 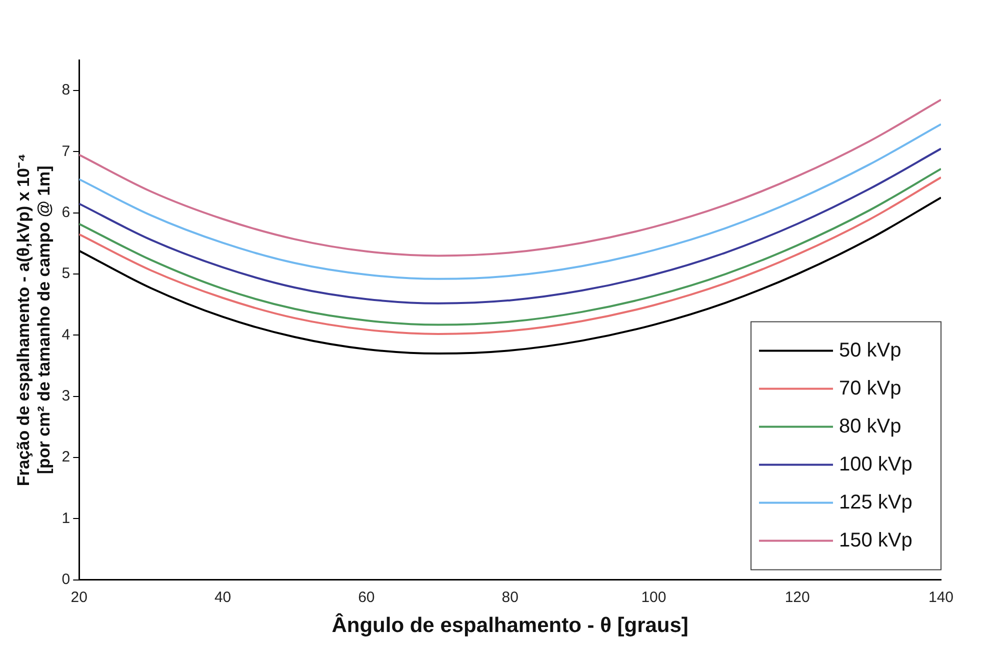 What do you see at coordinates (223, 597) in the screenshot?
I see `x-tick-label: 40` at bounding box center [223, 597].